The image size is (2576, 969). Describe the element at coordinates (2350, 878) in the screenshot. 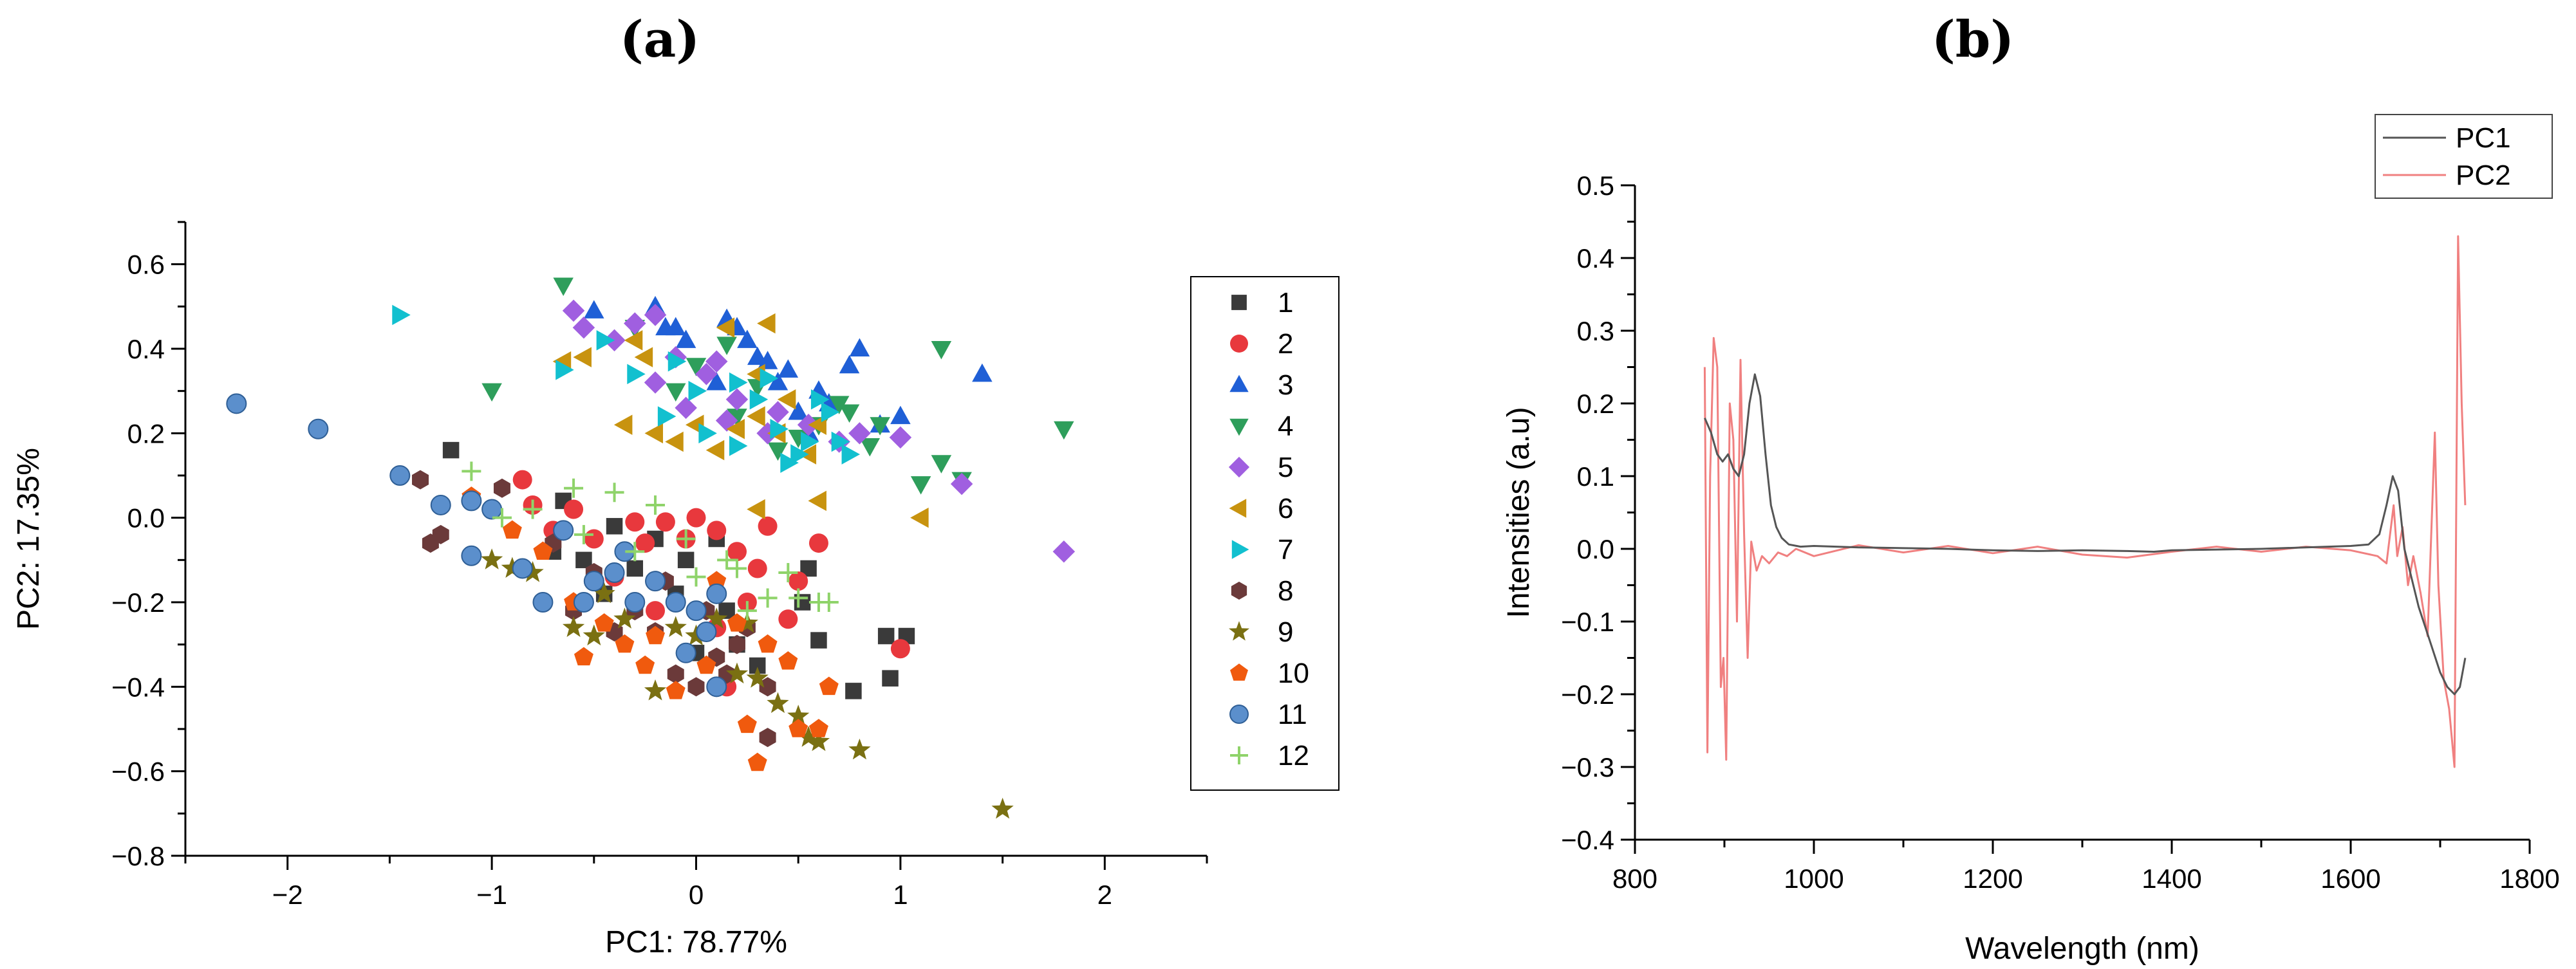

I see `line-x-tick-label: 1600` at that location.